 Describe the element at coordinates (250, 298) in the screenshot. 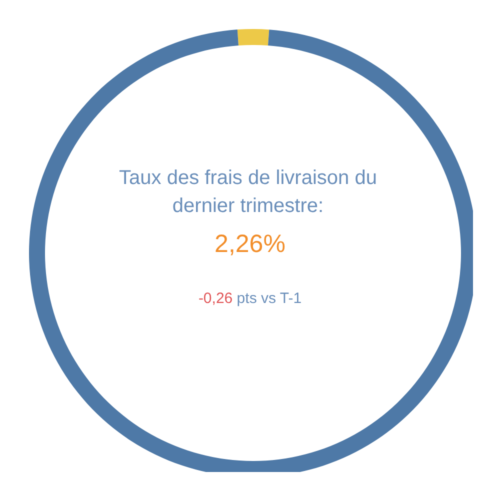

I see `text: -0,26 pts vs T-1` at that location.